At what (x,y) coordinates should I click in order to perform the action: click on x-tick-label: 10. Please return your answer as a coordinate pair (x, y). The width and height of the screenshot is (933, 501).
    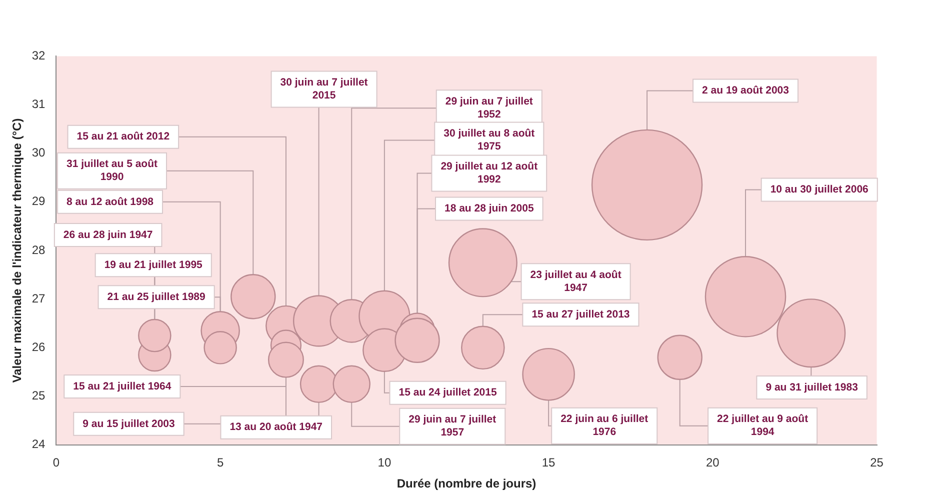
    Looking at the image, I should click on (385, 462).